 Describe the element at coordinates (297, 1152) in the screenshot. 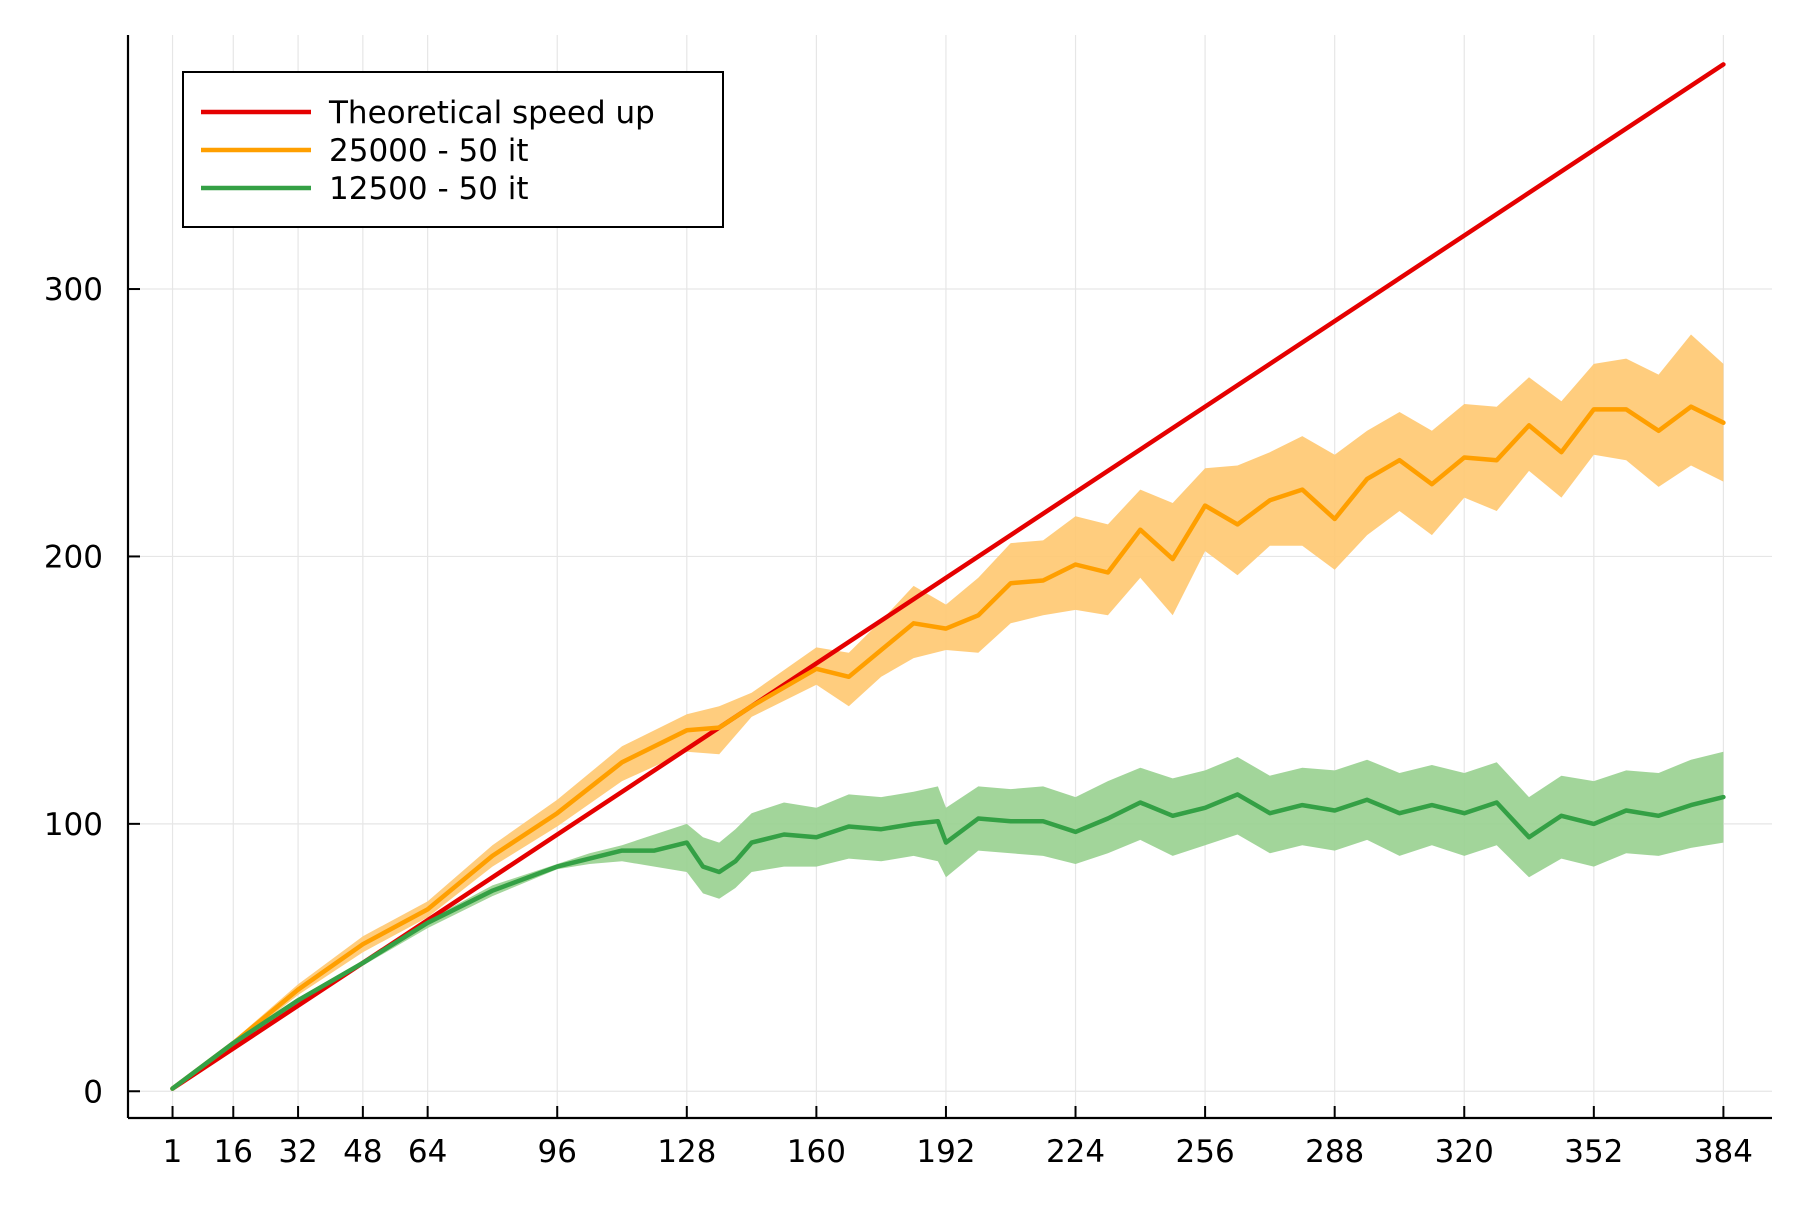

I see `x-tick-label: 32` at that location.